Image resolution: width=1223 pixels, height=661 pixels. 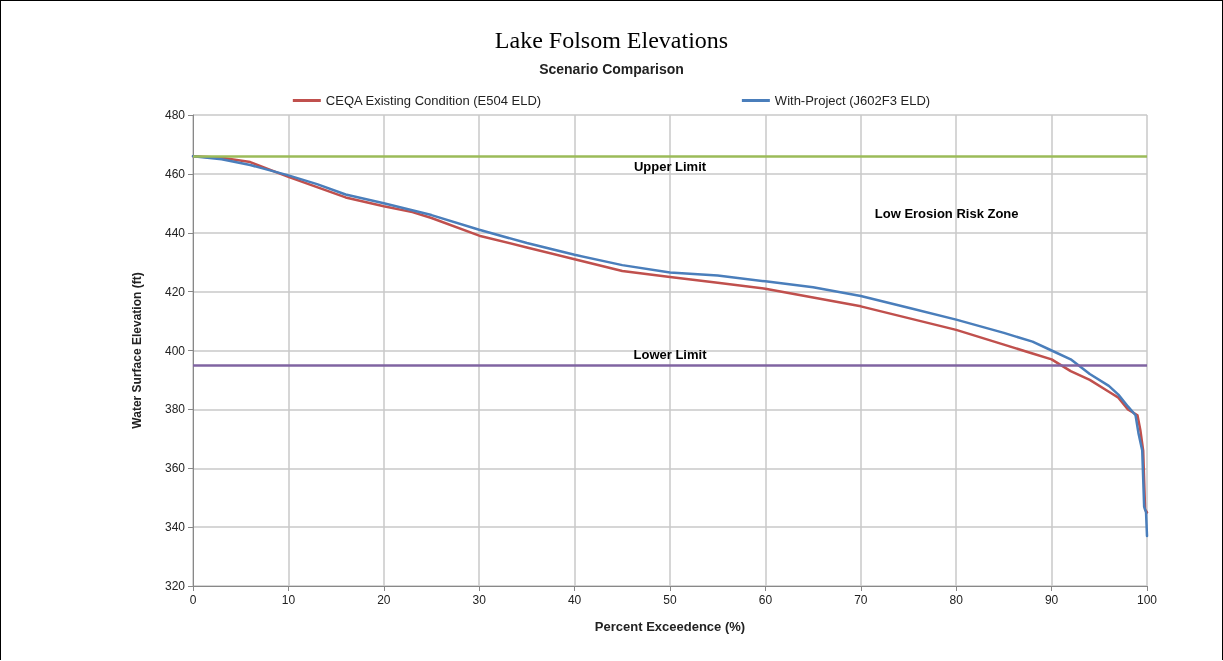 I want to click on y-tick-label: 340, so click(x=175, y=527).